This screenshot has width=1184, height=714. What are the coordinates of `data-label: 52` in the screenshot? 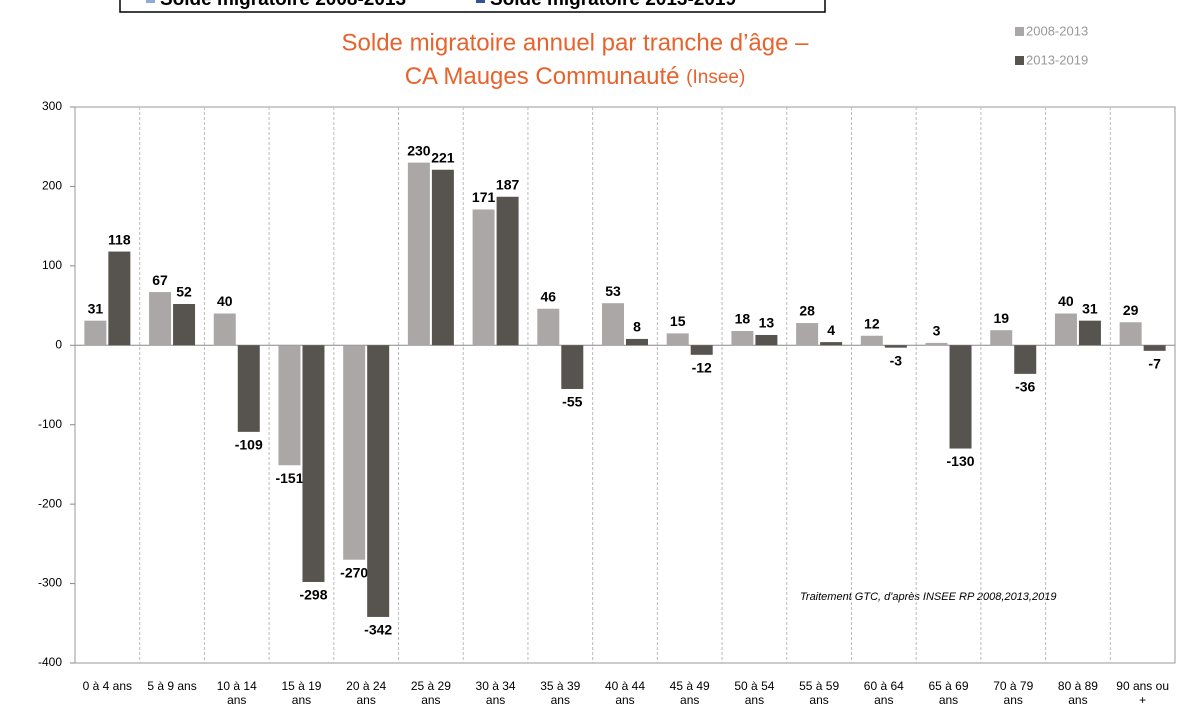 It's located at (184, 292).